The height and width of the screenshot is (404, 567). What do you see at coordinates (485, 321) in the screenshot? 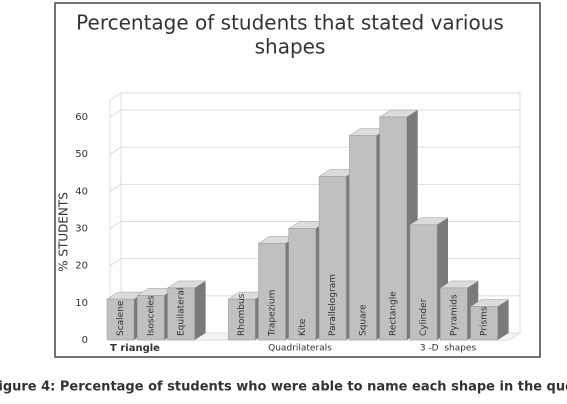
I see `bar-category-label: Prisms` at bounding box center [485, 321].